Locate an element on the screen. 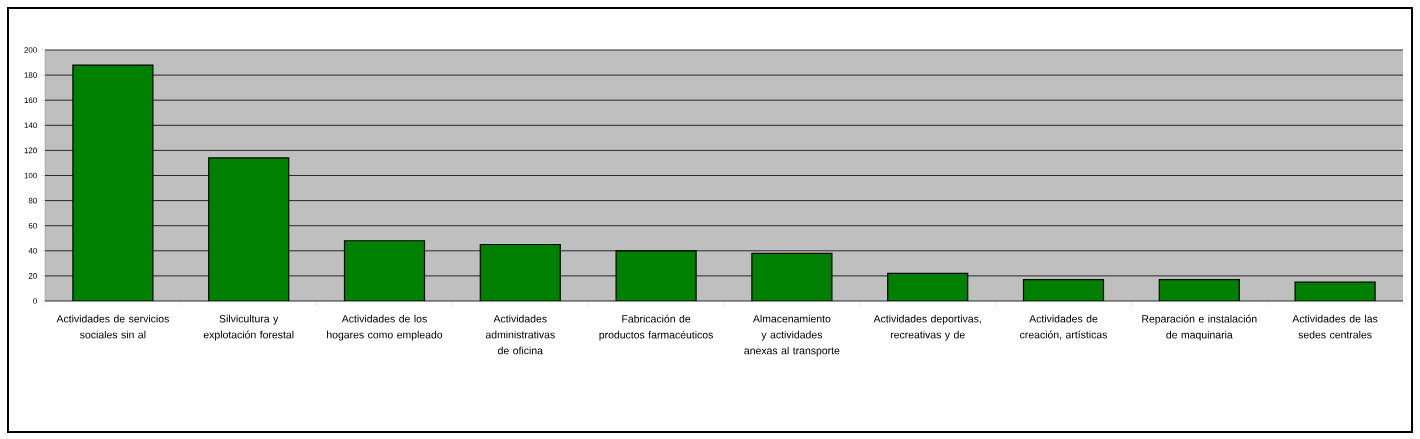 This screenshot has width=1420, height=439. x-tick-label: Actividades de servicios sociales sin al is located at coordinates (112, 326).